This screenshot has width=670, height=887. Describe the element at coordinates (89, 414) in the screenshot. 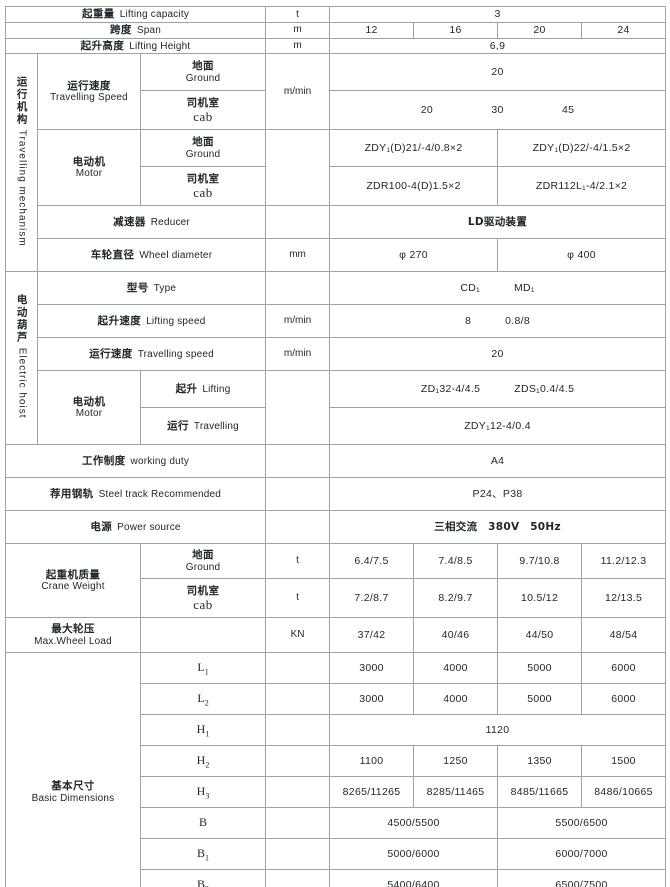

I see `label-en: Motor` at that location.